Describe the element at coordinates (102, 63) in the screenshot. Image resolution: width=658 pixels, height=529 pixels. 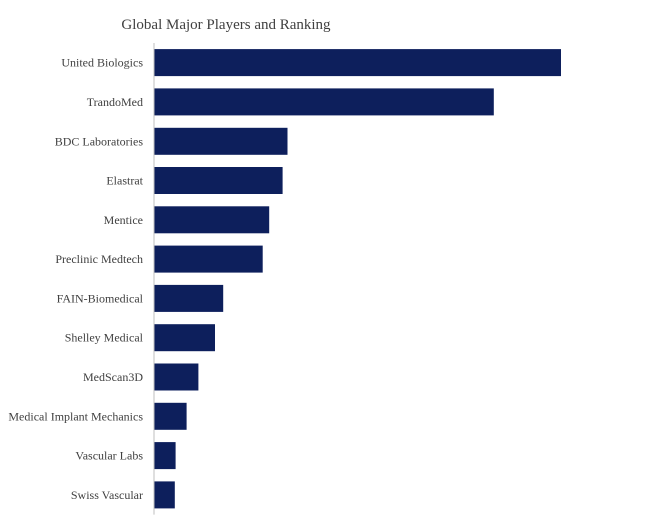
I see `category-label: United Biologics` at that location.